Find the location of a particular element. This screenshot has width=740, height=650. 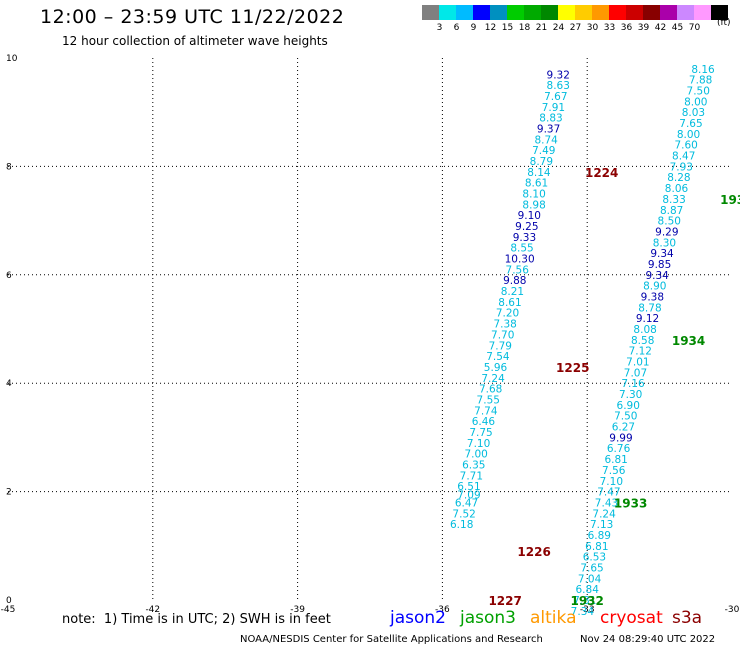

wave-height-value: 7.38 is located at coordinates (504, 325).